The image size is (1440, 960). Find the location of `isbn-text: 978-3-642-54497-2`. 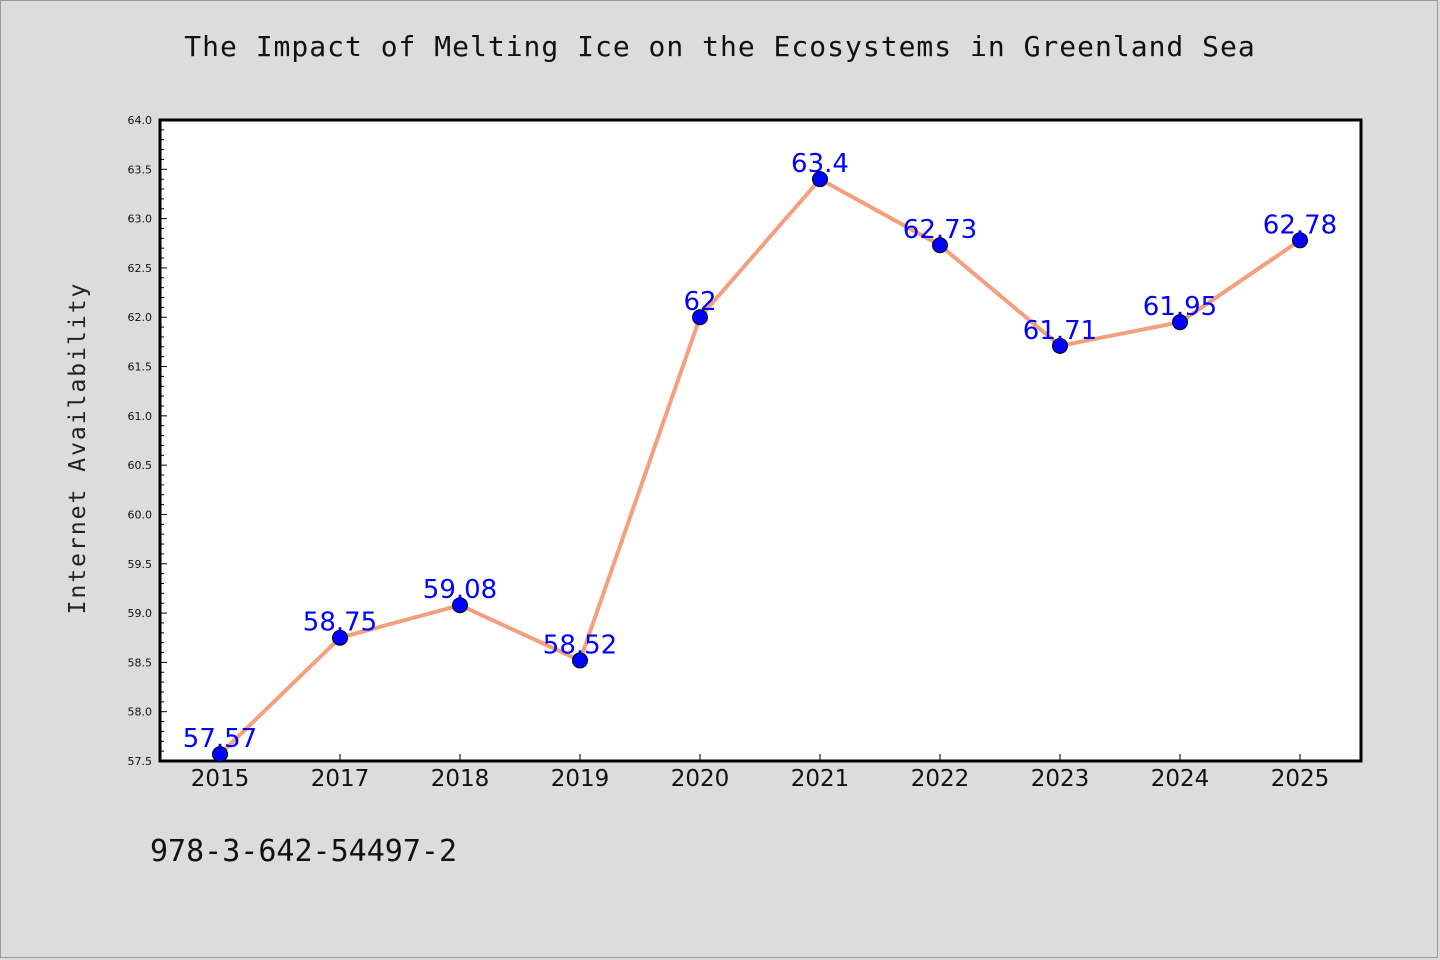

isbn-text: 978-3-642-54497-2 is located at coordinates (304, 851).